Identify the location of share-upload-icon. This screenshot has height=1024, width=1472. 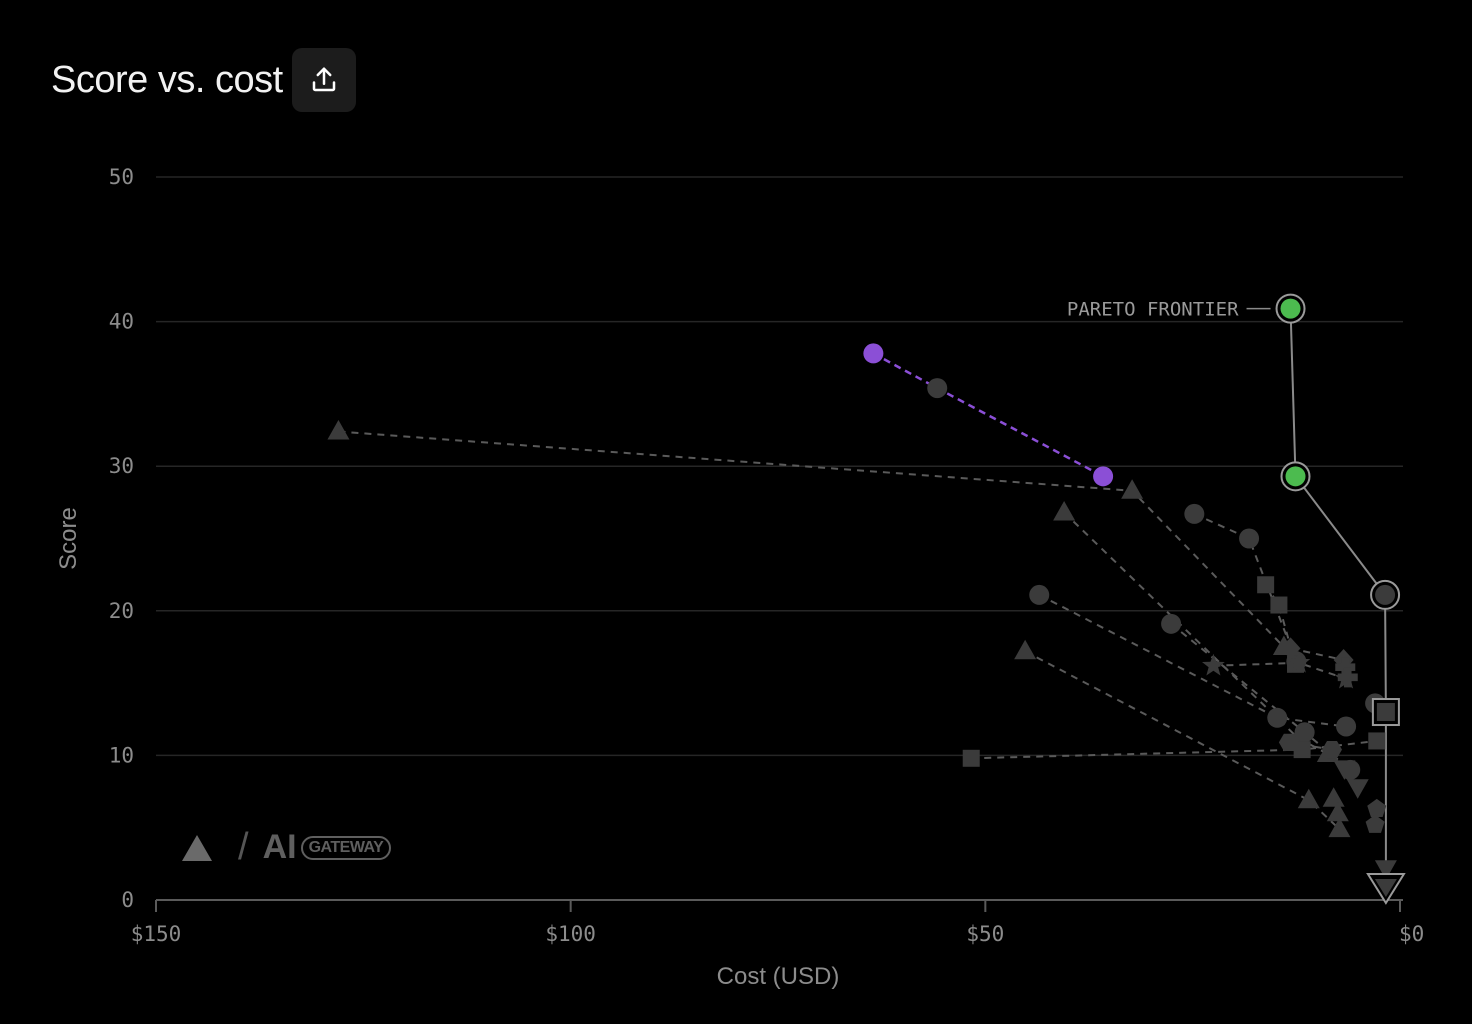
(323, 79).